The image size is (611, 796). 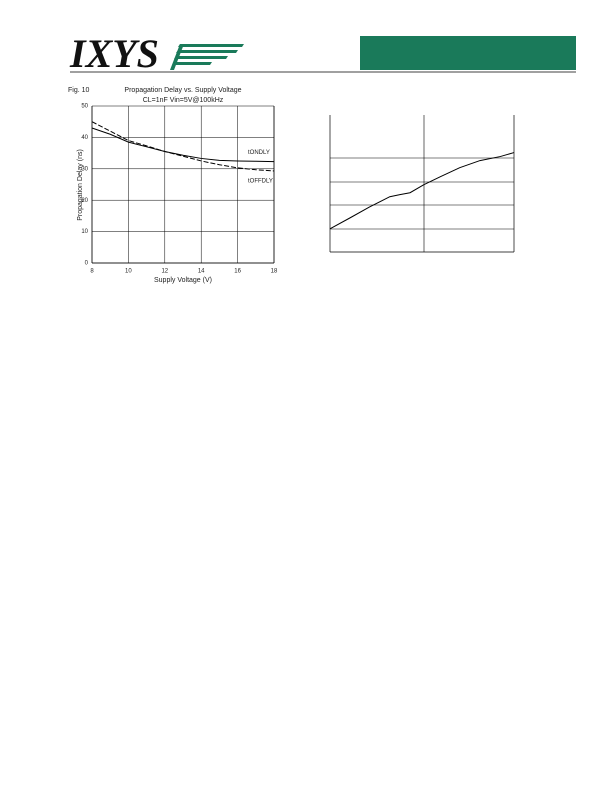 I want to click on x-axis-label: Supply Voltage (V), so click(x=183, y=280).